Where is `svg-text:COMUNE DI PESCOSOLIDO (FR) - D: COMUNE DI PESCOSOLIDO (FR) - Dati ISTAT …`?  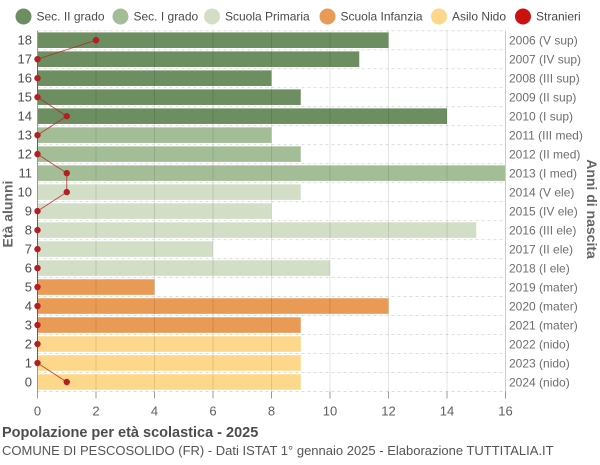
svg-text:COMUNE DI PESCOSOLIDO (FR) - D: COMUNE DI PESCOSOLIDO (FR) - Dati ISTAT … is located at coordinates (278, 450).